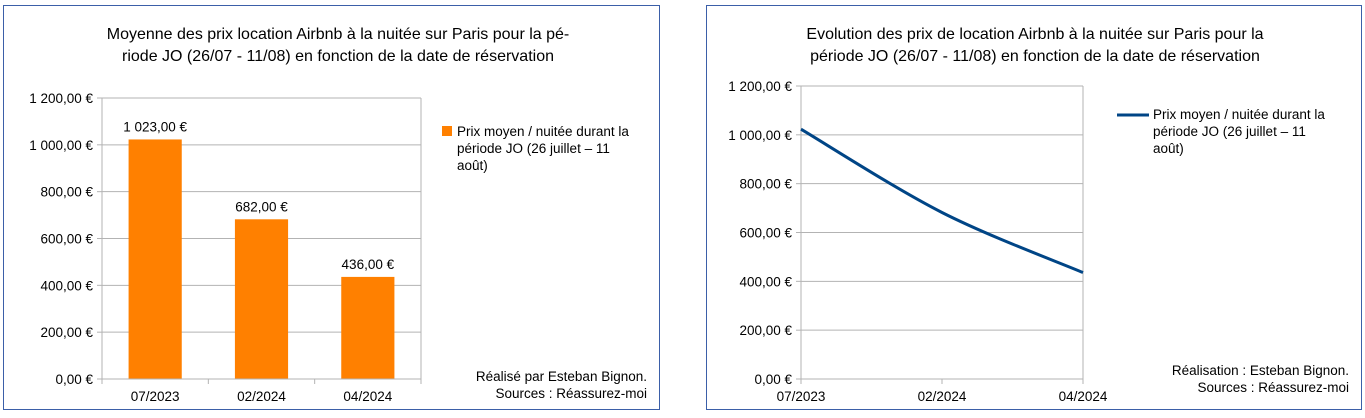 The image size is (1365, 418). What do you see at coordinates (155, 126) in the screenshot?
I see `data-label: 1 023,00 €` at bounding box center [155, 126].